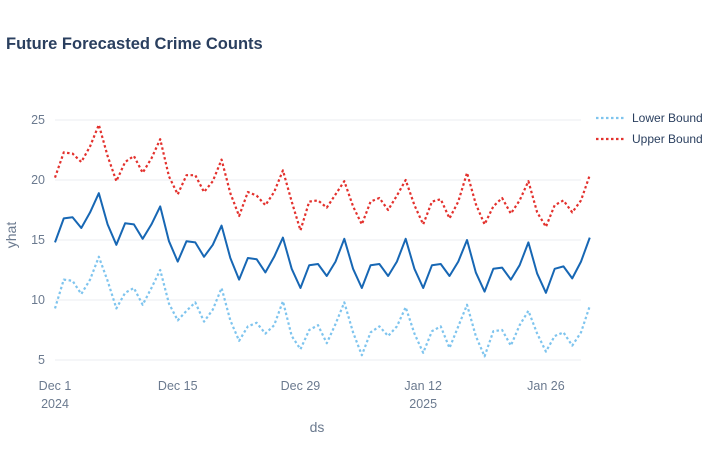 This screenshot has width=704, height=450. What do you see at coordinates (423, 386) in the screenshot?
I see `x-tick-label: Jan 12` at bounding box center [423, 386].